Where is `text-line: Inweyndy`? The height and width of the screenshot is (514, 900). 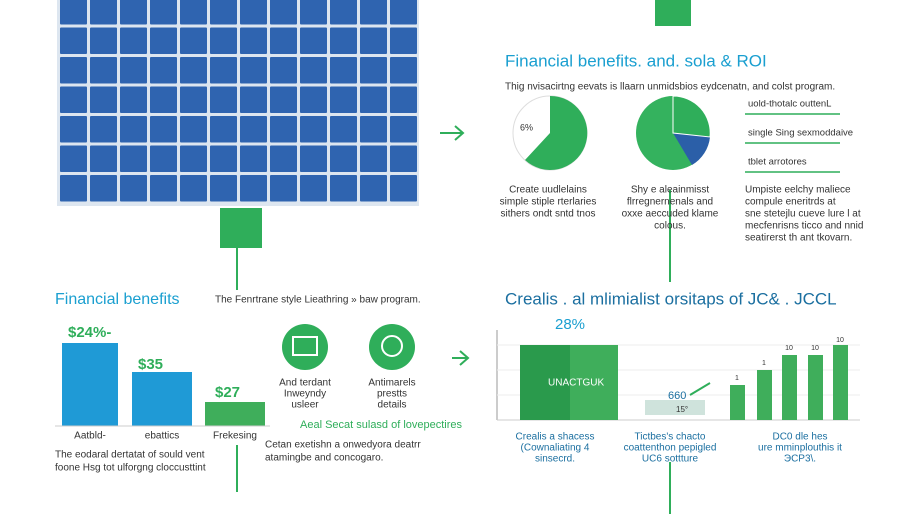
text-line: Inweyndy is located at coordinates (305, 394).